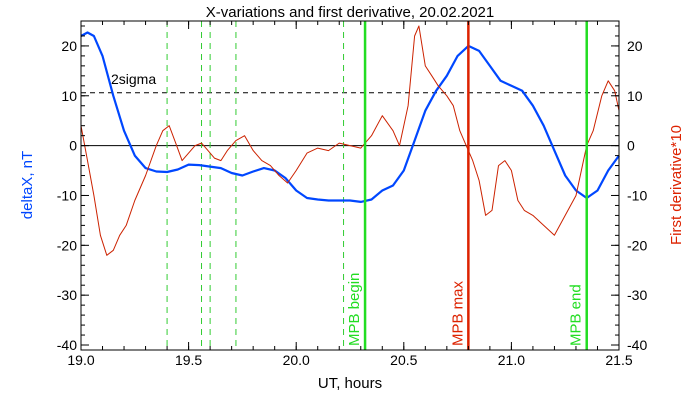  Describe the element at coordinates (637, 195) in the screenshot. I see `y-tick-label-right-3: -10` at that location.